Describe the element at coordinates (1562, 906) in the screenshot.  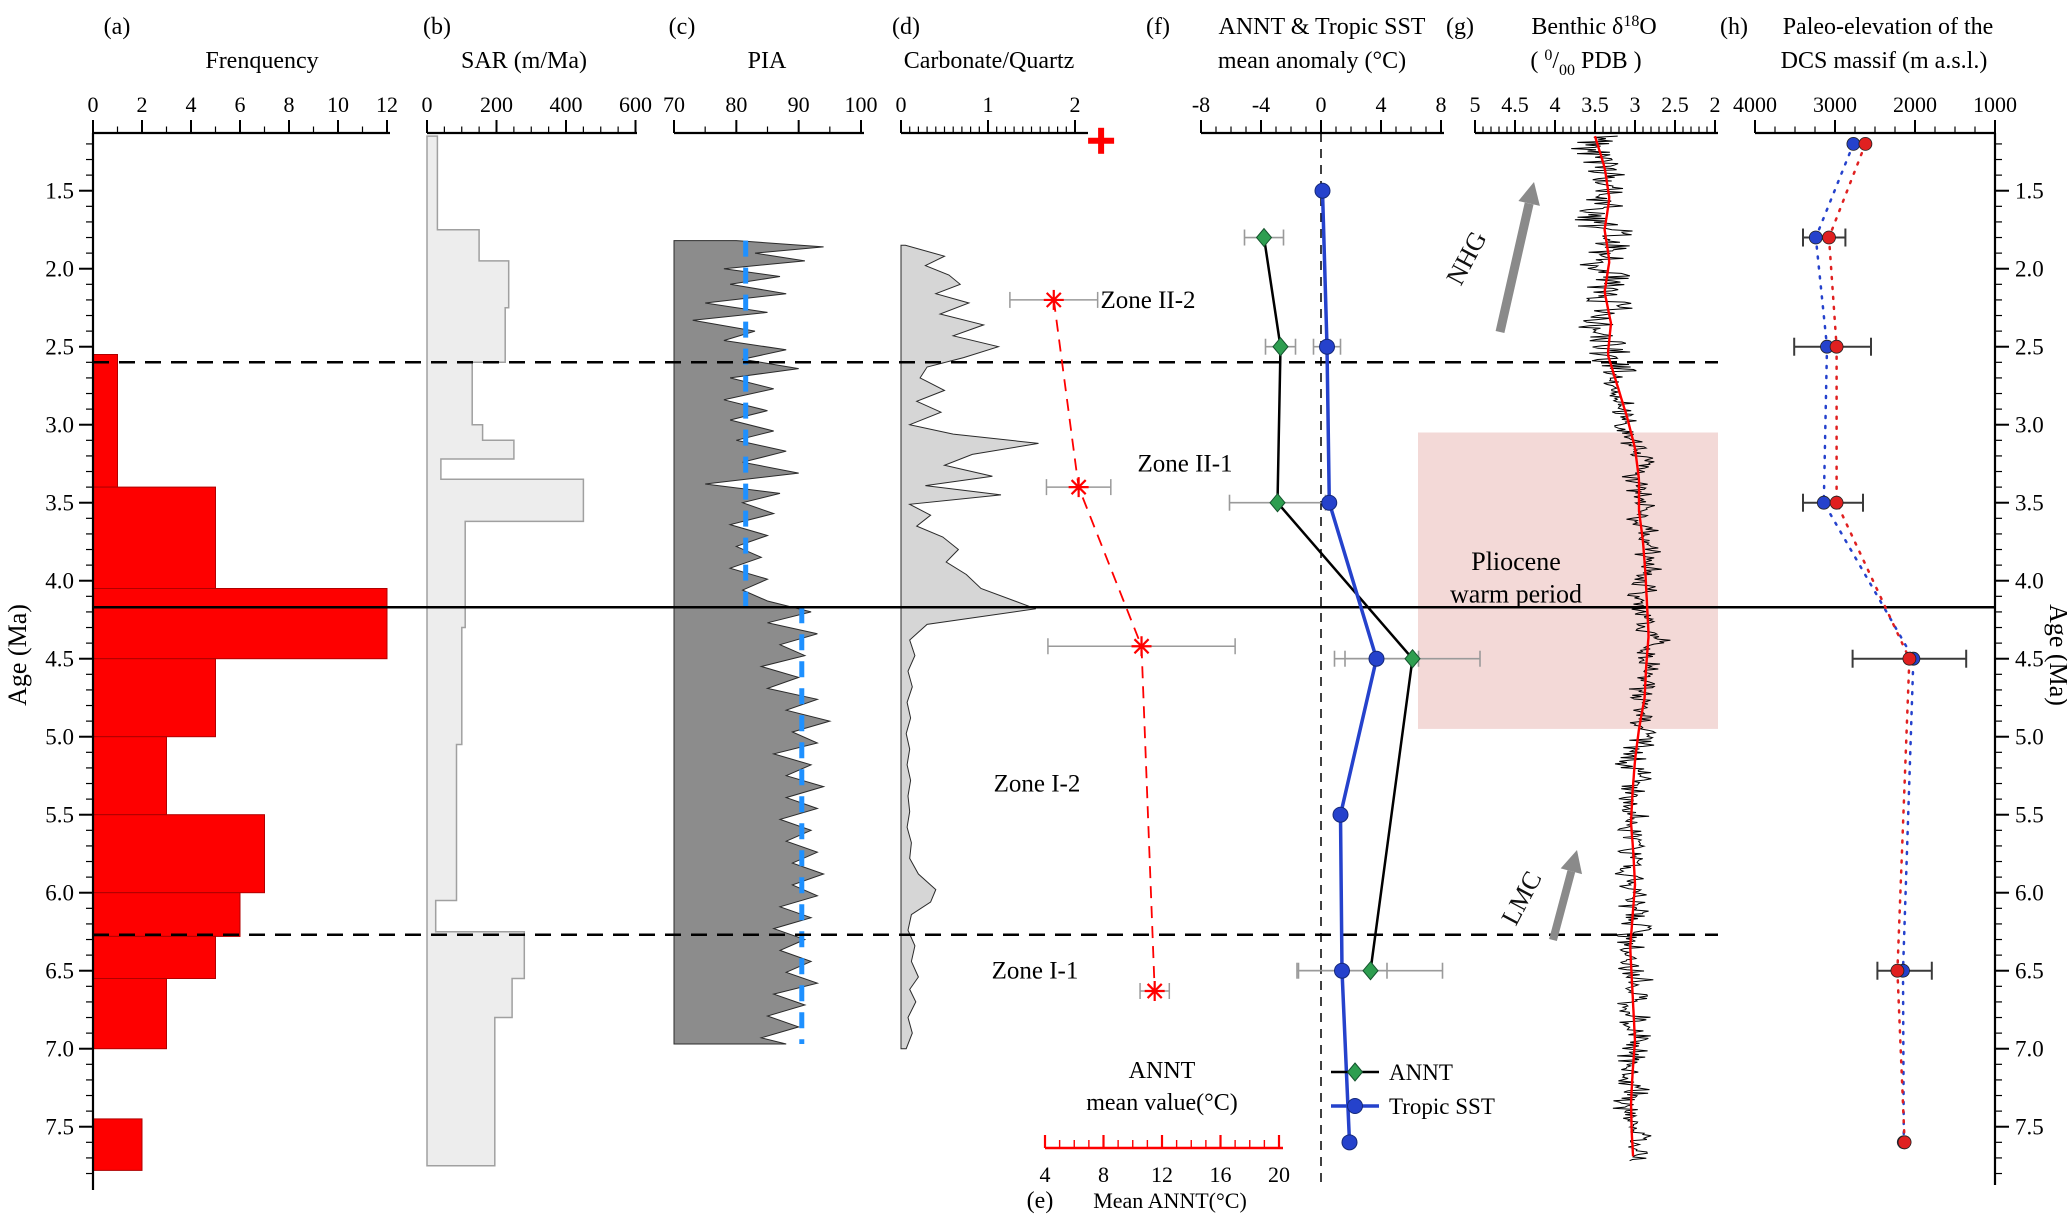
I see `lmc-arrow-shaft` at that location.